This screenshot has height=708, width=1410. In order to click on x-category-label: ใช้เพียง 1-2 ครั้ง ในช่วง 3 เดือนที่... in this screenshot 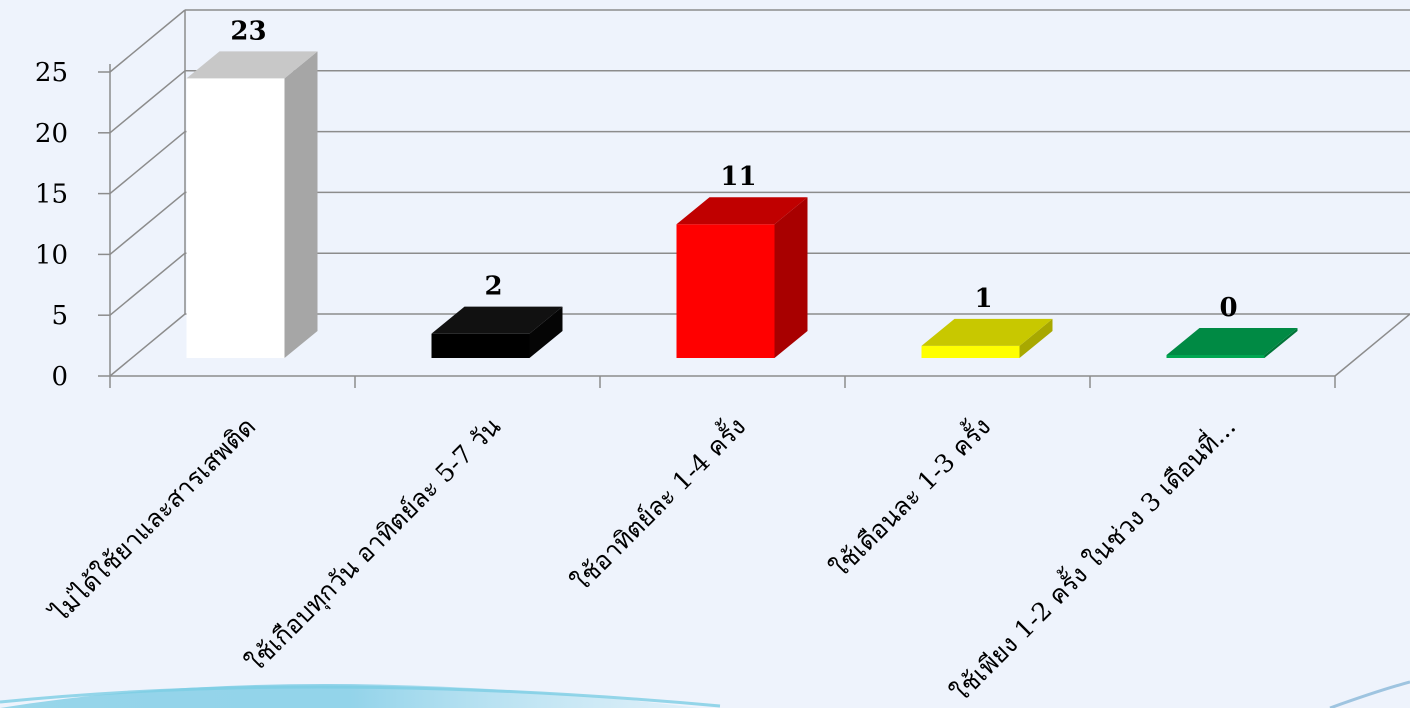, I will do `click(1092, 558)`.